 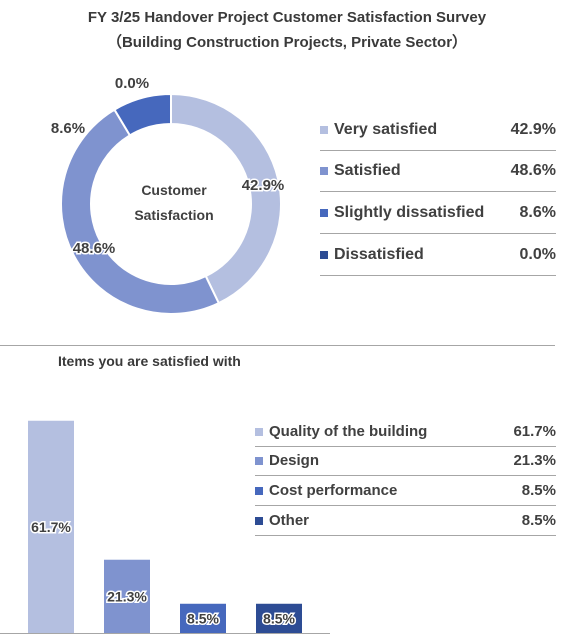 What do you see at coordinates (68, 128) in the screenshot?
I see `donut-data-label: 8.6%` at bounding box center [68, 128].